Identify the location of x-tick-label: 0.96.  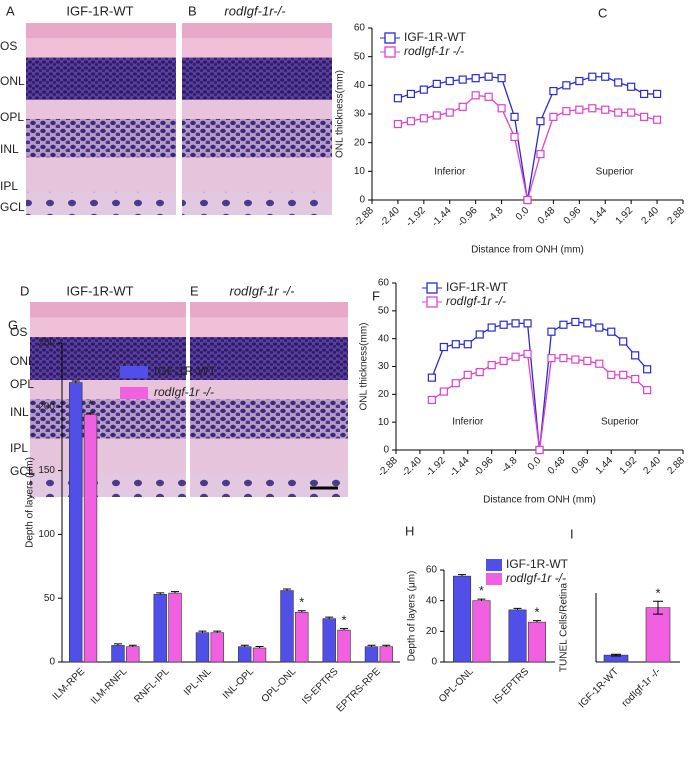
(581, 466).